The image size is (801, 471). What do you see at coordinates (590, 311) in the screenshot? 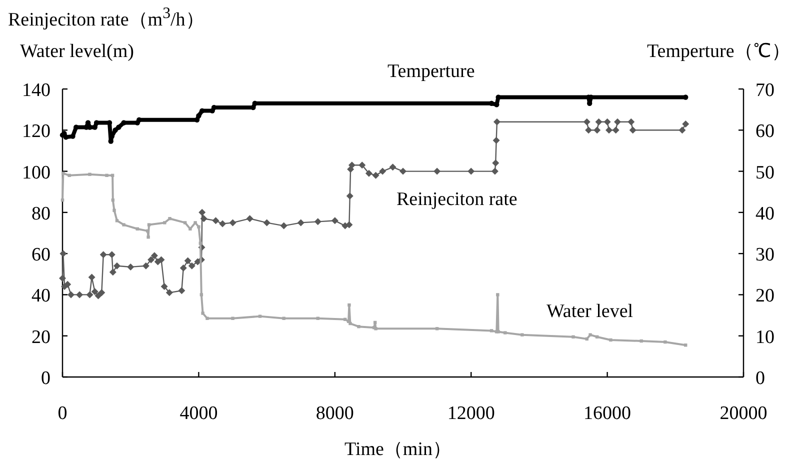
I see `series-label: Water level` at bounding box center [590, 311].